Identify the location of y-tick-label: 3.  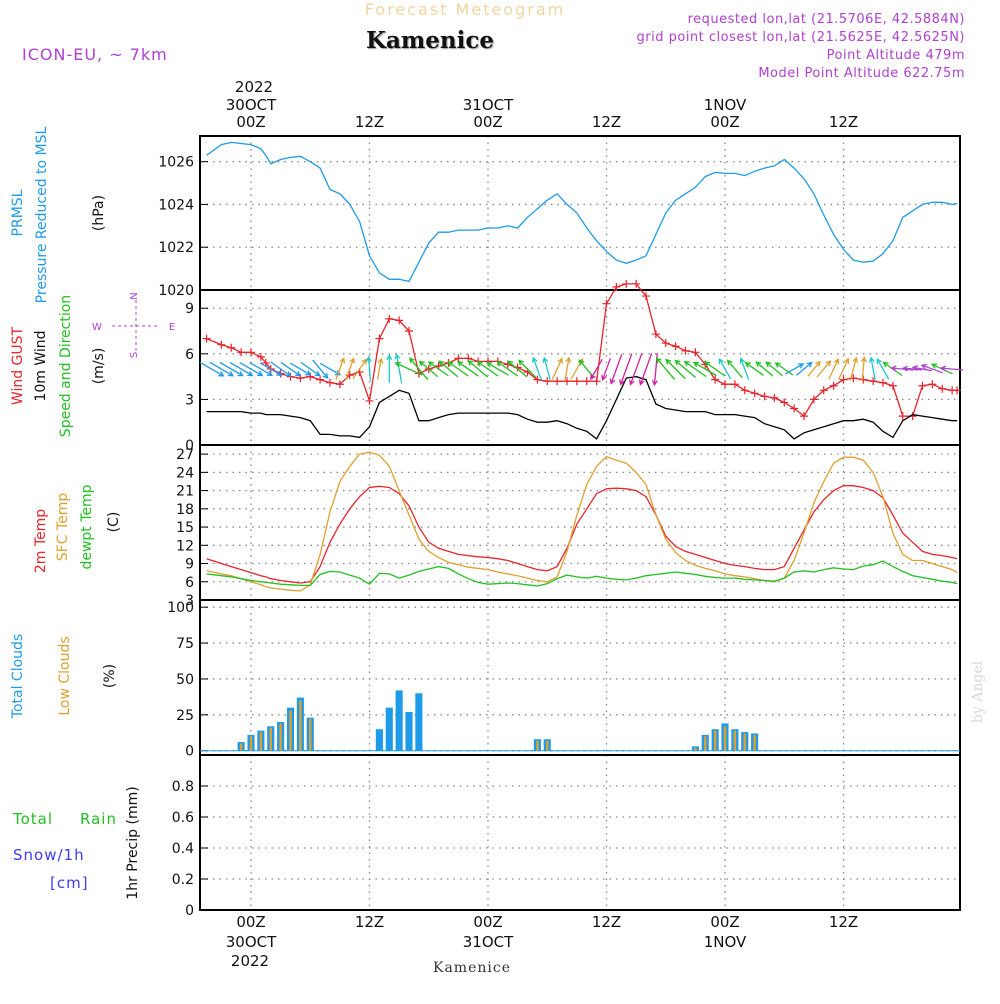
(189, 601).